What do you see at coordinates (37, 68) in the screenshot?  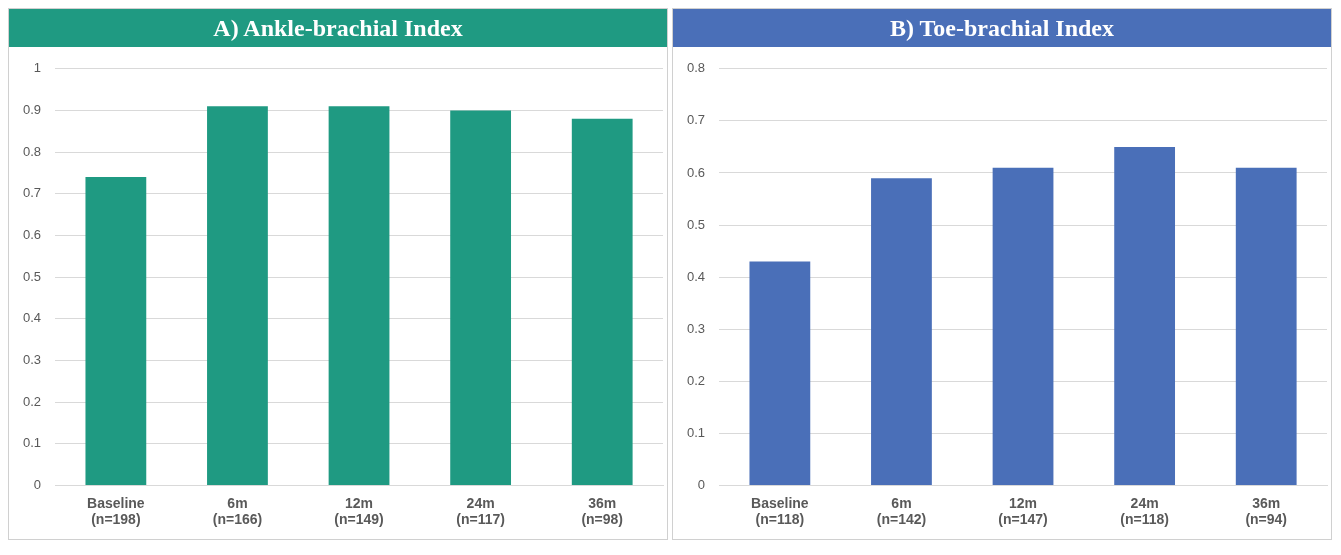 I see `y-tick-label: 1` at bounding box center [37, 68].